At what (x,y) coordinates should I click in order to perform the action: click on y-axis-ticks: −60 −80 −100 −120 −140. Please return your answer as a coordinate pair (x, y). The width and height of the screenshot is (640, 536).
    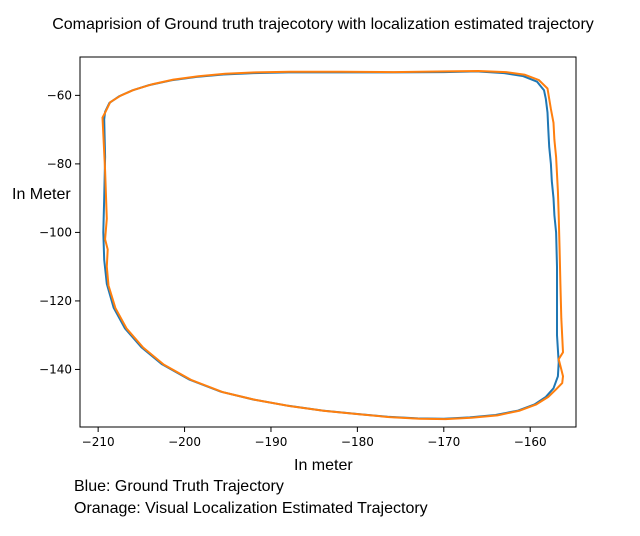
    Looking at the image, I should click on (59, 232).